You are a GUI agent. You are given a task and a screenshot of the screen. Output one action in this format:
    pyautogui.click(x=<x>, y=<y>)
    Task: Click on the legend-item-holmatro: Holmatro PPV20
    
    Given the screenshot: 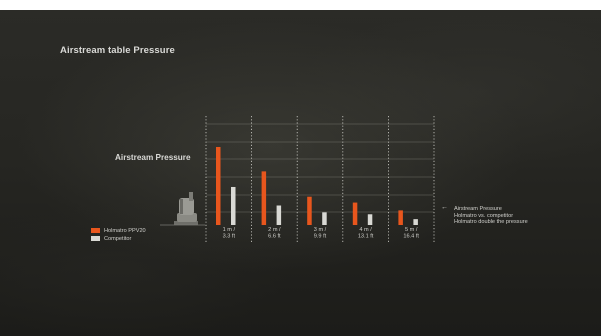 What is the action you would take?
    pyautogui.click(x=118, y=231)
    